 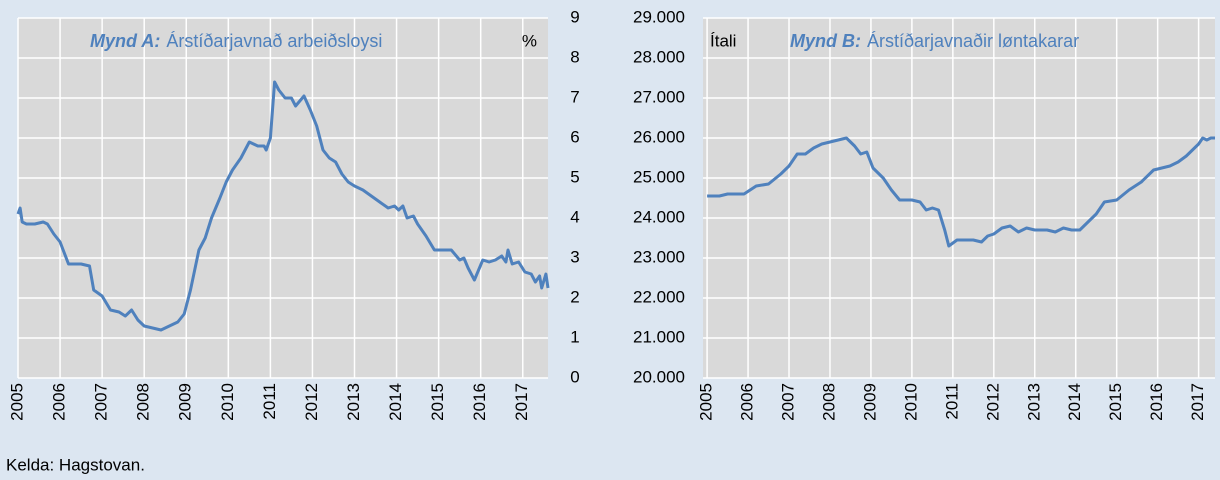 I want to click on y-tick-label: 29.000, so click(x=659, y=16).